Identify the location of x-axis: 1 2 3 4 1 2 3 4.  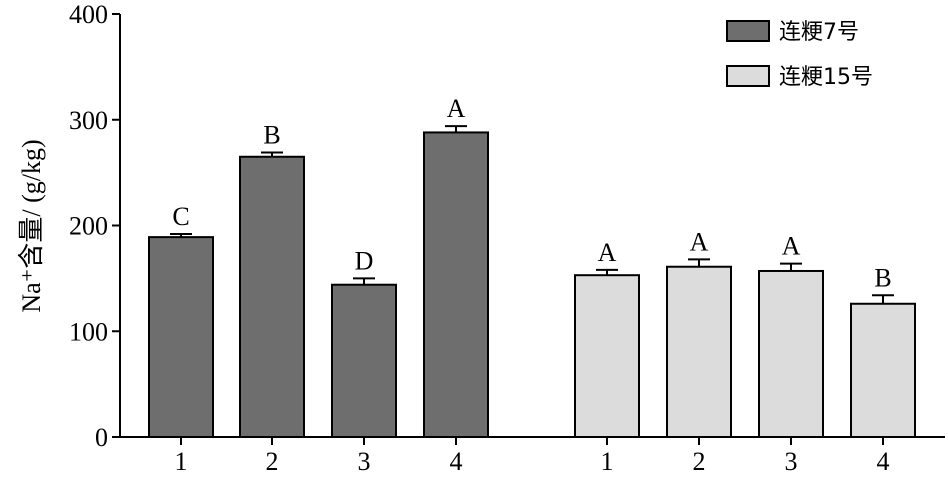
(532, 456).